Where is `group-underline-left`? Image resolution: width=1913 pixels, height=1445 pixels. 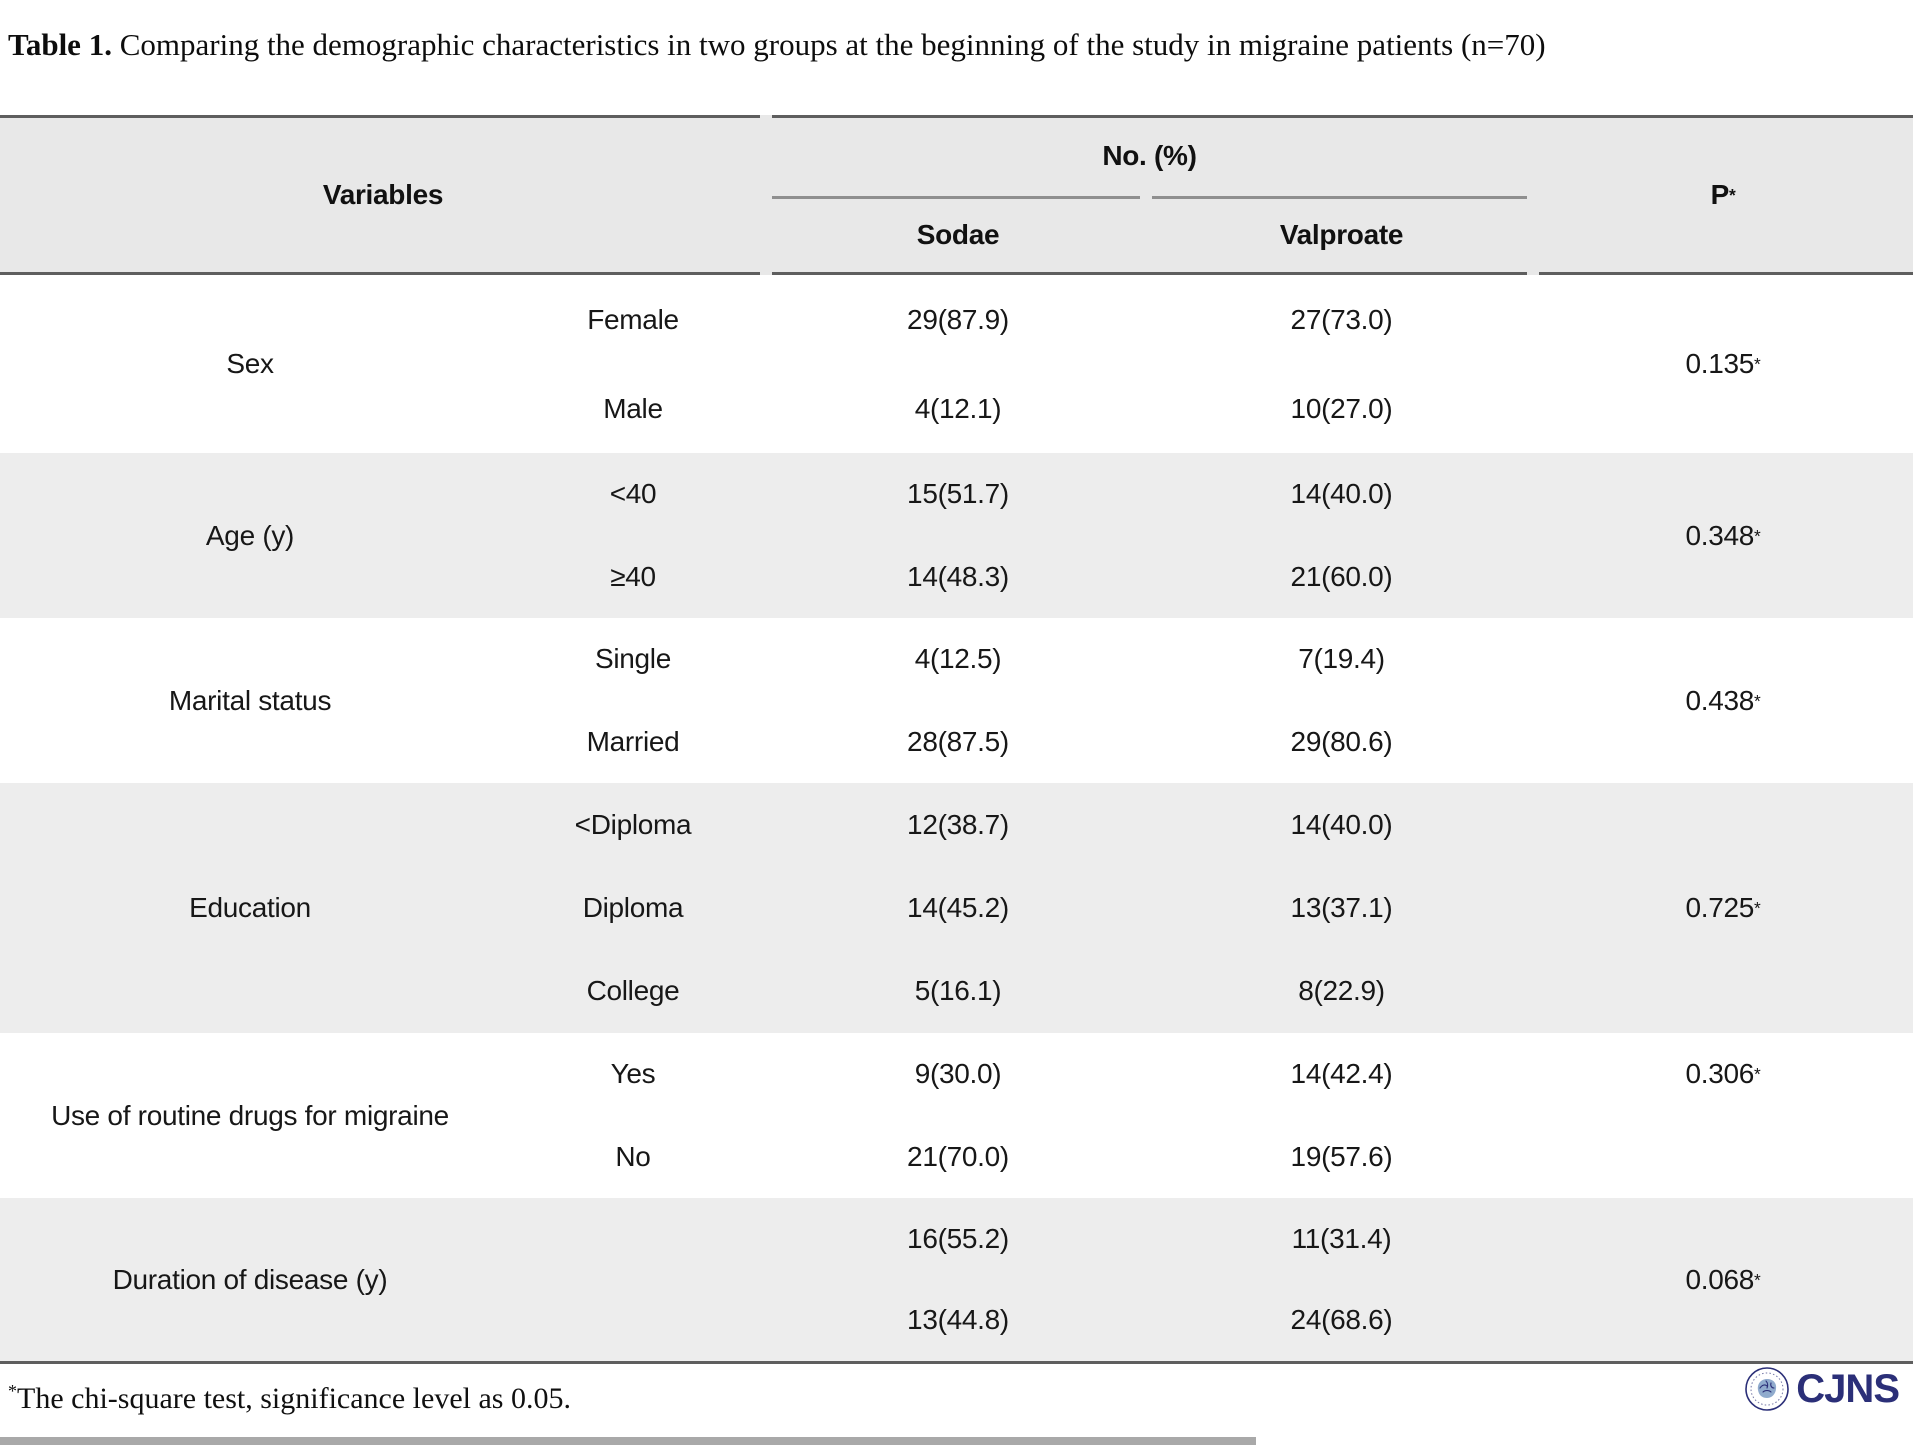 group-underline-left is located at coordinates (956, 197).